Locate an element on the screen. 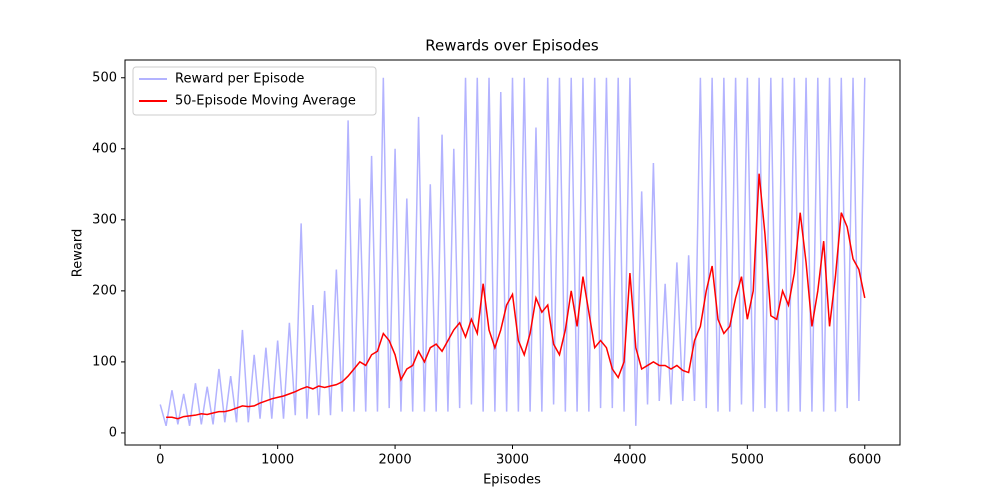 The height and width of the screenshot is (504, 1000). x-tick-label: 2000 is located at coordinates (395, 460).